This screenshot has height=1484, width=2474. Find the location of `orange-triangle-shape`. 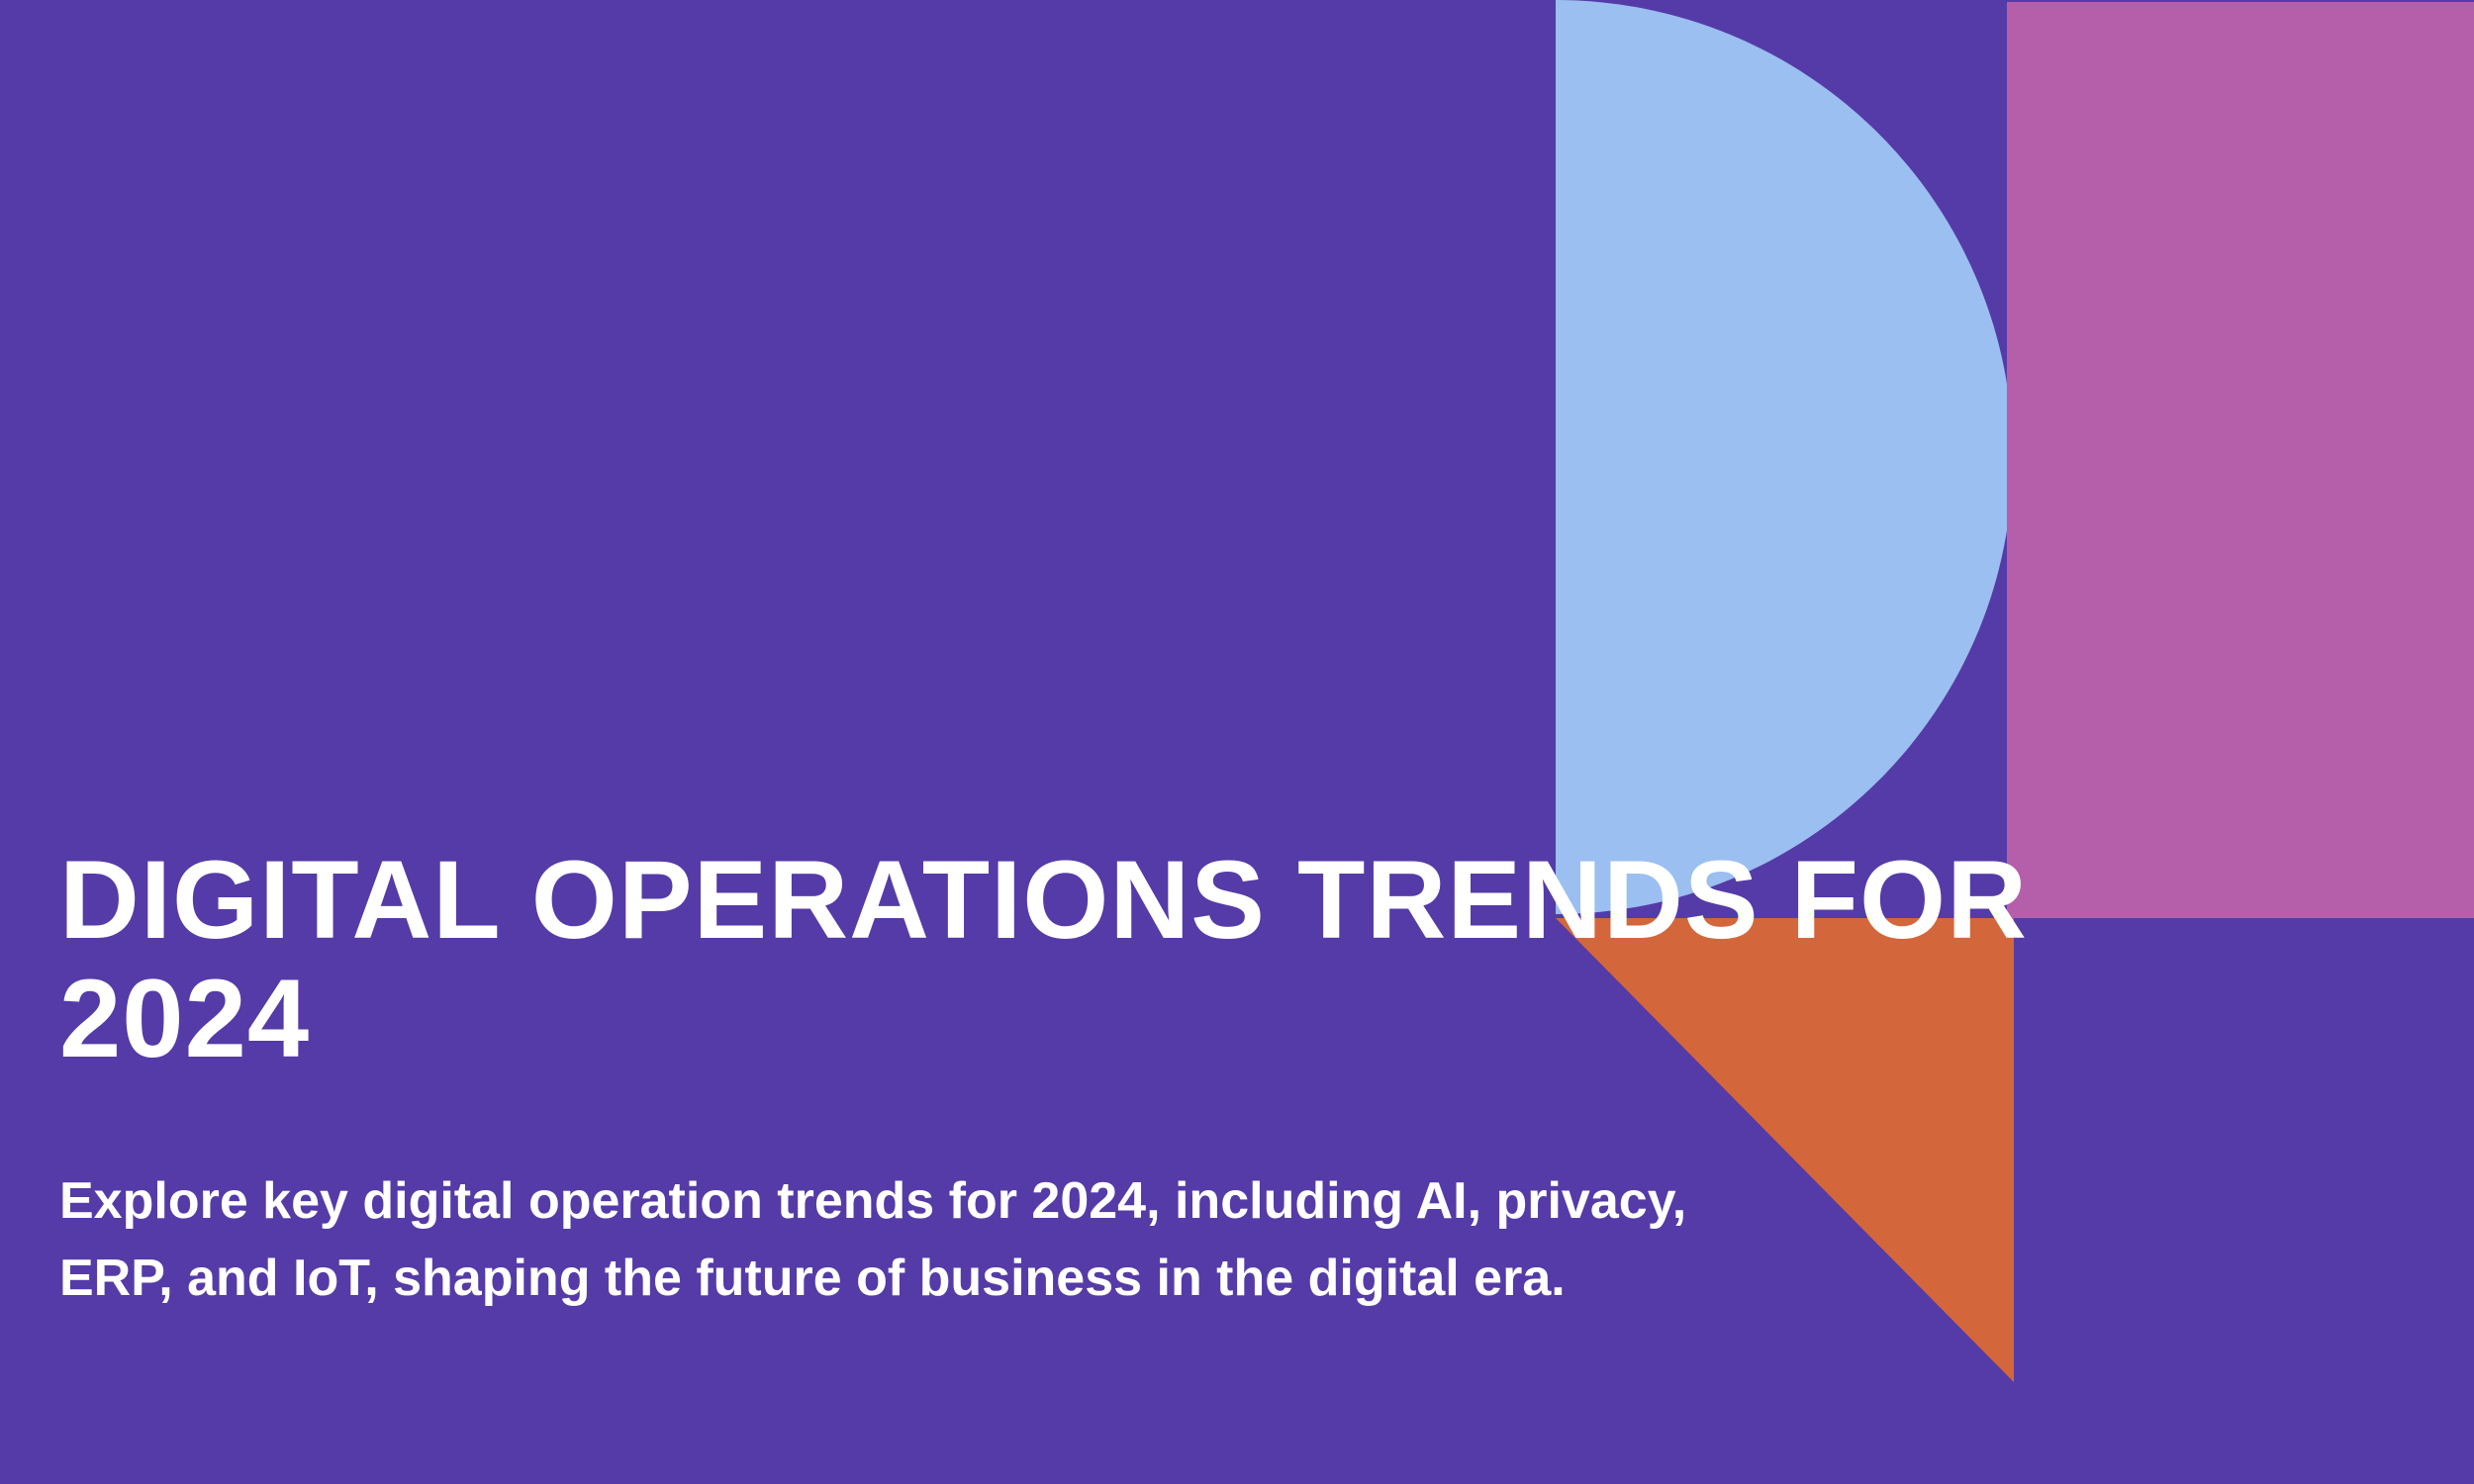

orange-triangle-shape is located at coordinates (1785, 1150).